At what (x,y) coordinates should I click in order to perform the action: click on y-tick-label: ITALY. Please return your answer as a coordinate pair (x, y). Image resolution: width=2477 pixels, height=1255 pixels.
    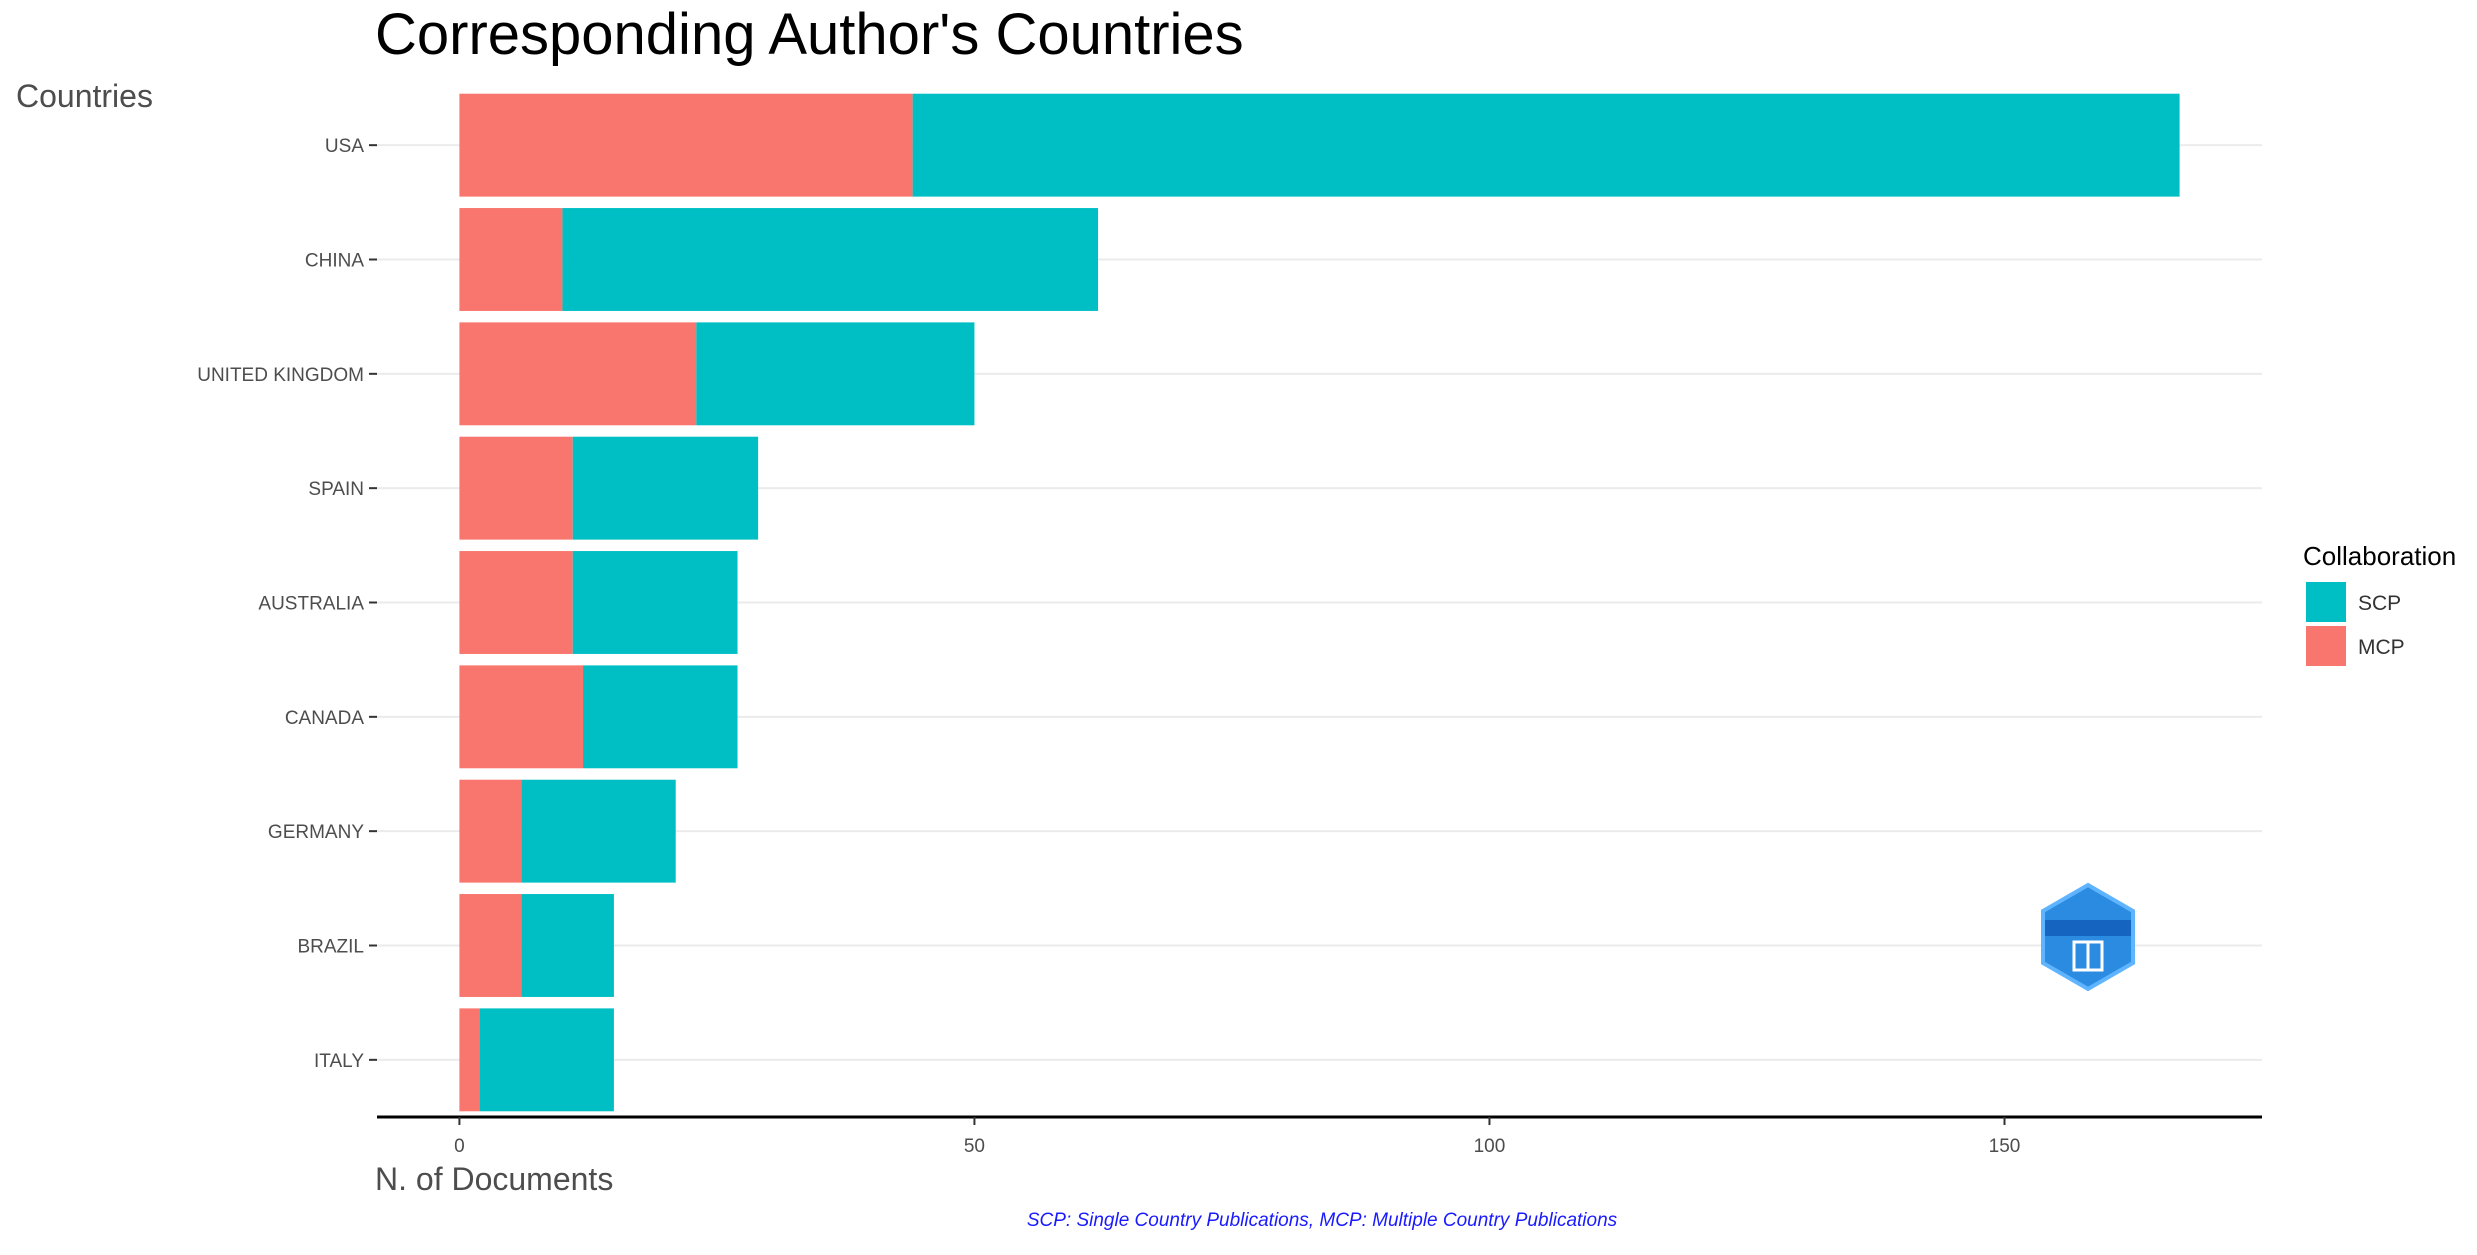
    Looking at the image, I should click on (339, 1061).